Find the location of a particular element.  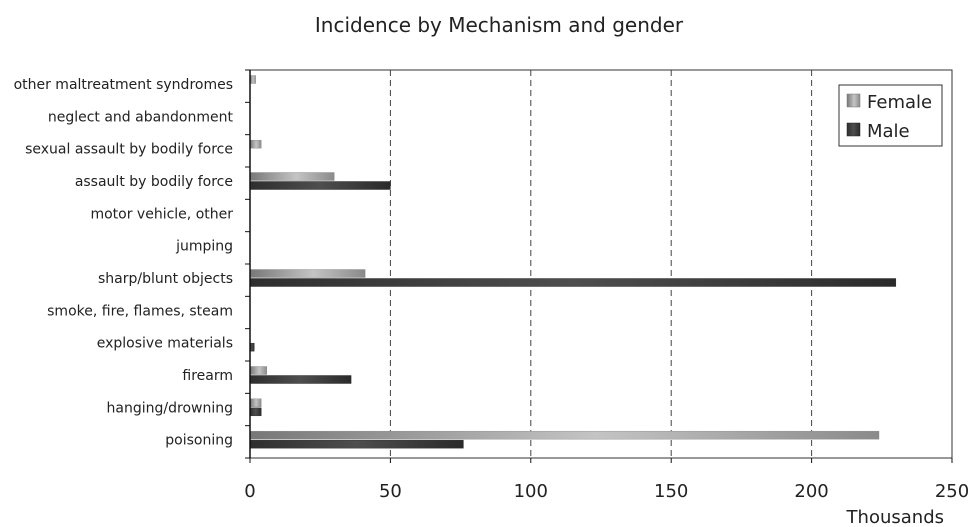

category-label: assault by bodily force is located at coordinates (154, 182).